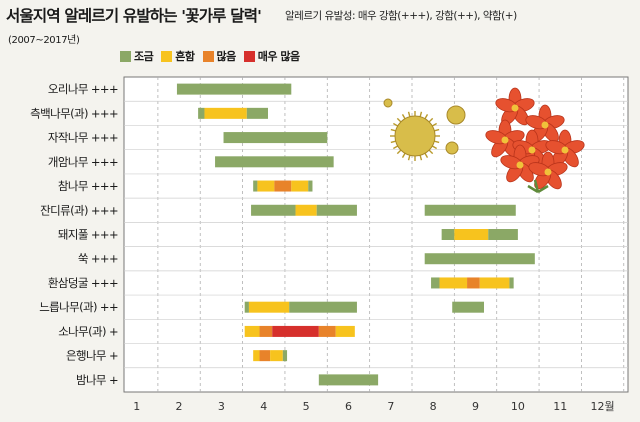 The height and width of the screenshot is (422, 640). I want to click on row-label: 참나무 +++, so click(88, 186).